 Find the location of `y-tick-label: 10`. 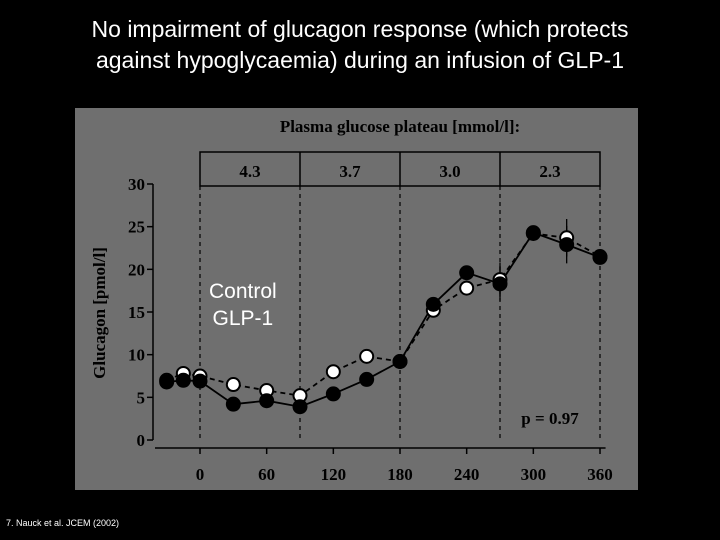

y-tick-label: 10 is located at coordinates (136, 355).